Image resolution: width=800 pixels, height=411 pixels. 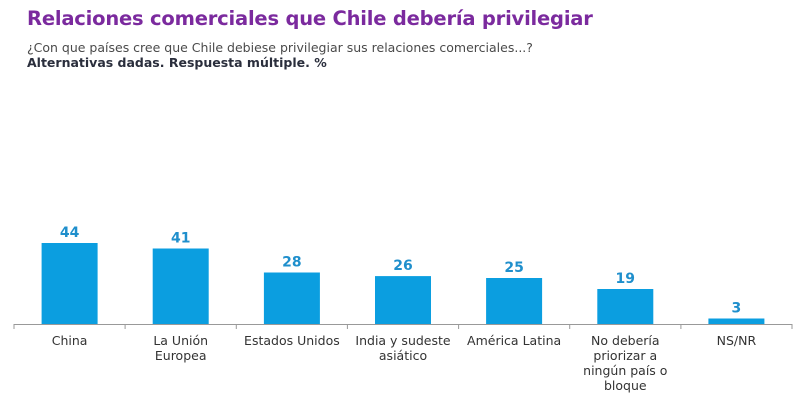 I want to click on x-axis, so click(x=403, y=326).